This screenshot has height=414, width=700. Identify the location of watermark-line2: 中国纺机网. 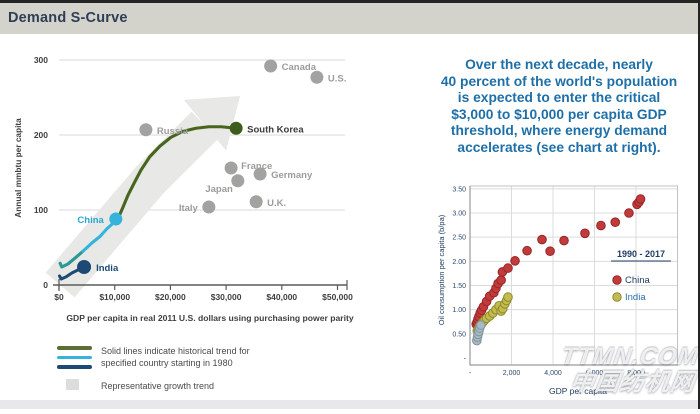
(633, 382).